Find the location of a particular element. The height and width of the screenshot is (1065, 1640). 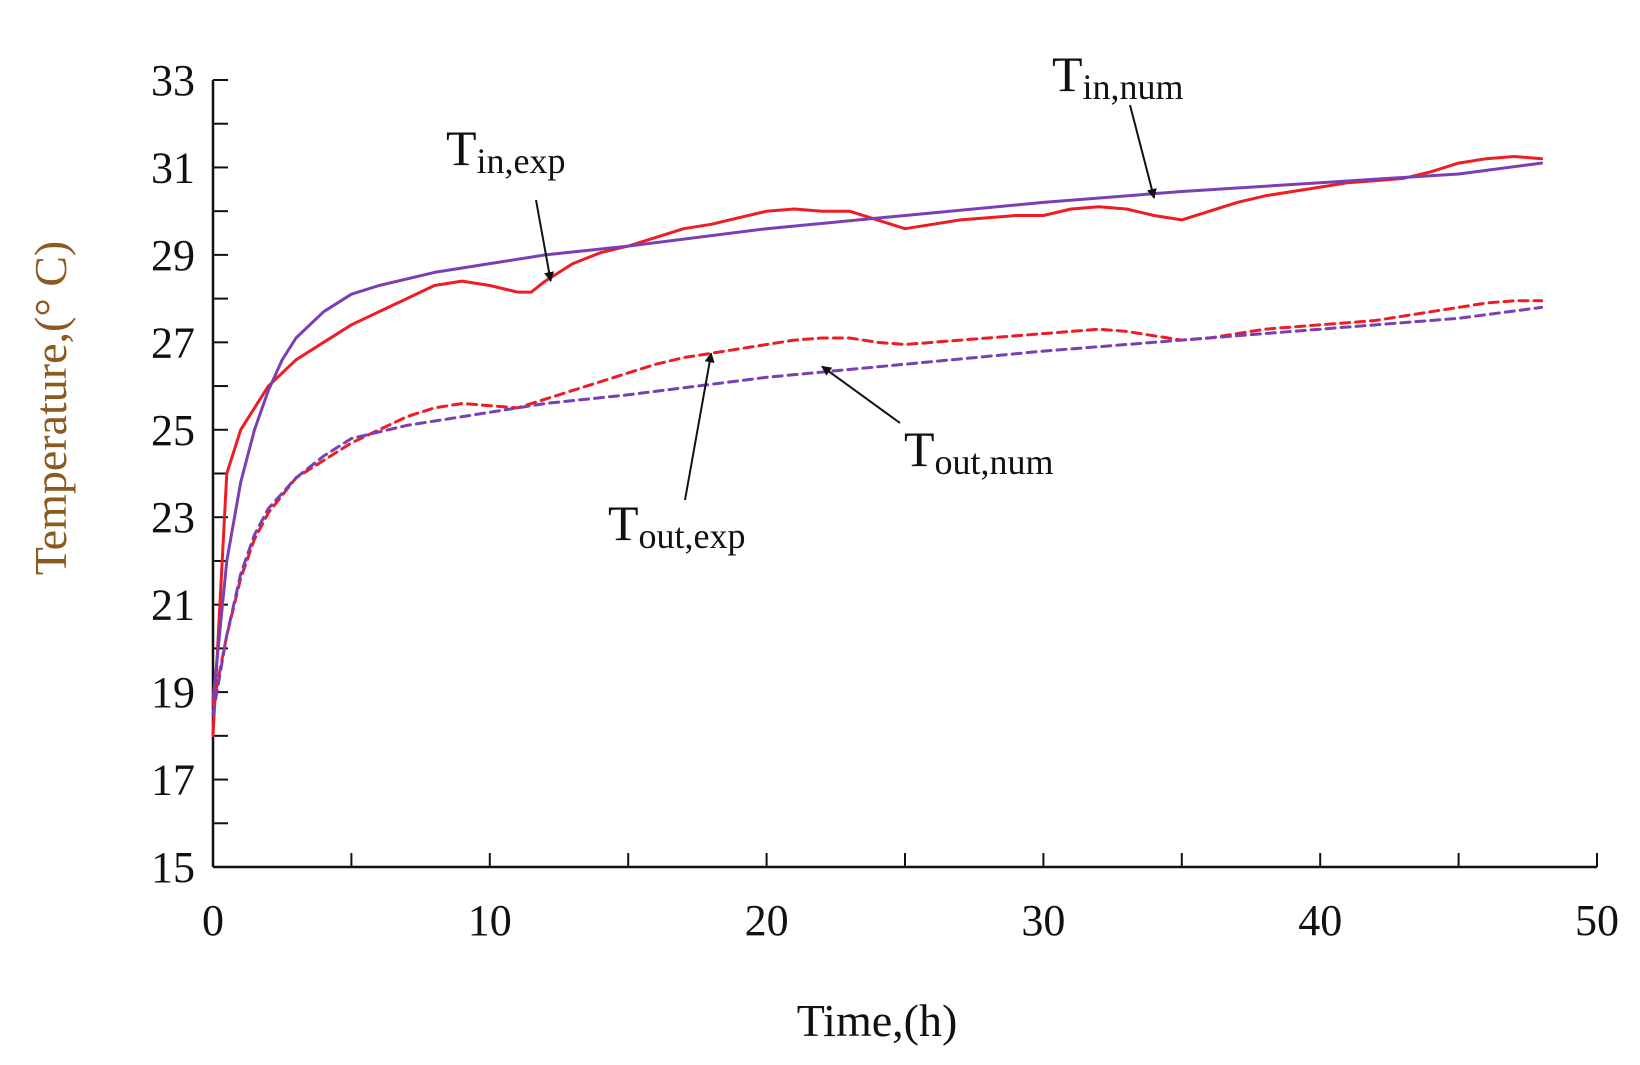

svg-text: Tout,exp is located at coordinates (677, 525).